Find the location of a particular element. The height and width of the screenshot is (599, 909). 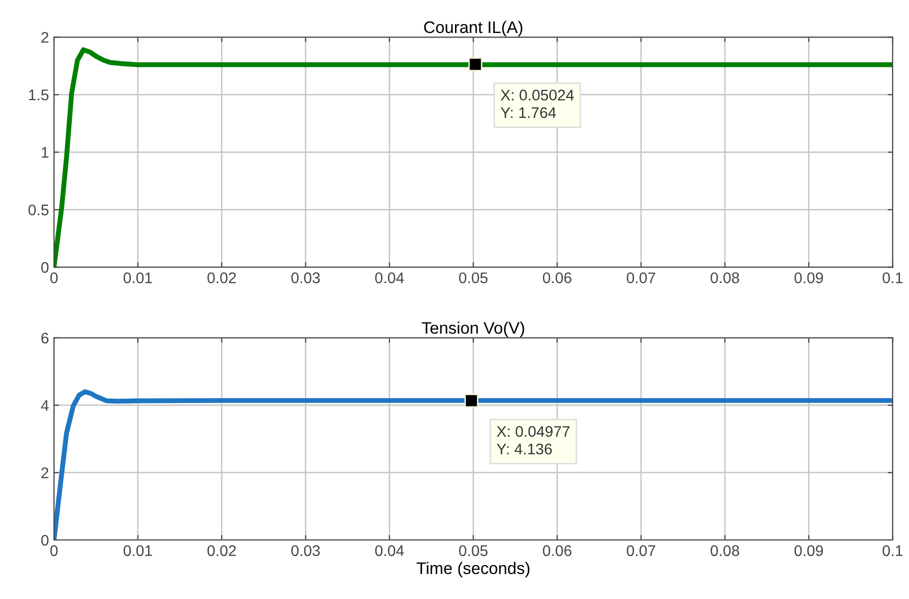

chart-title: Courant IL(A) is located at coordinates (473, 28).